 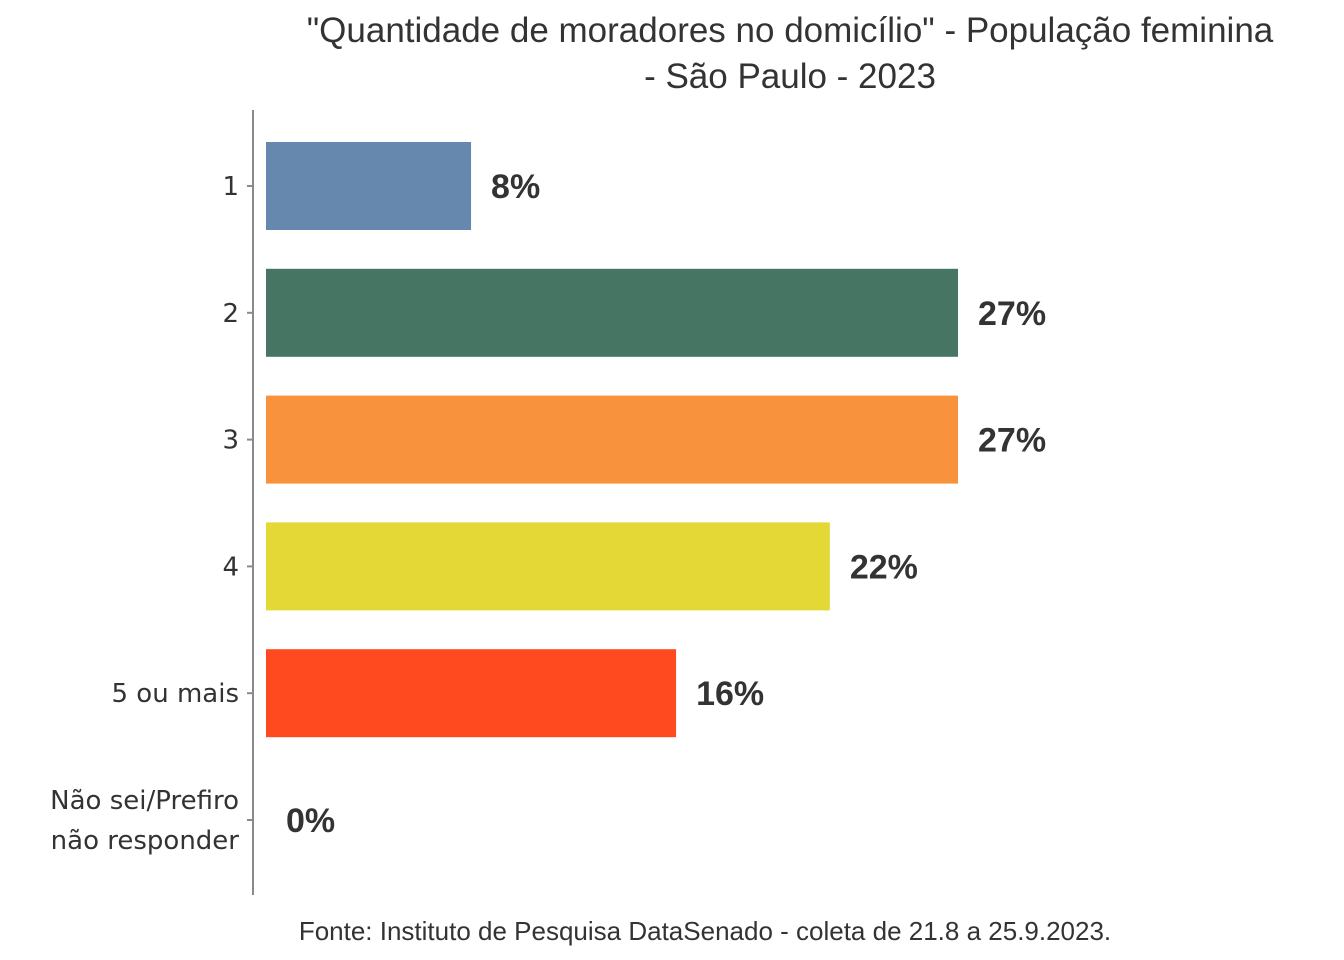 I want to click on data-label: 16%, so click(x=730, y=694).